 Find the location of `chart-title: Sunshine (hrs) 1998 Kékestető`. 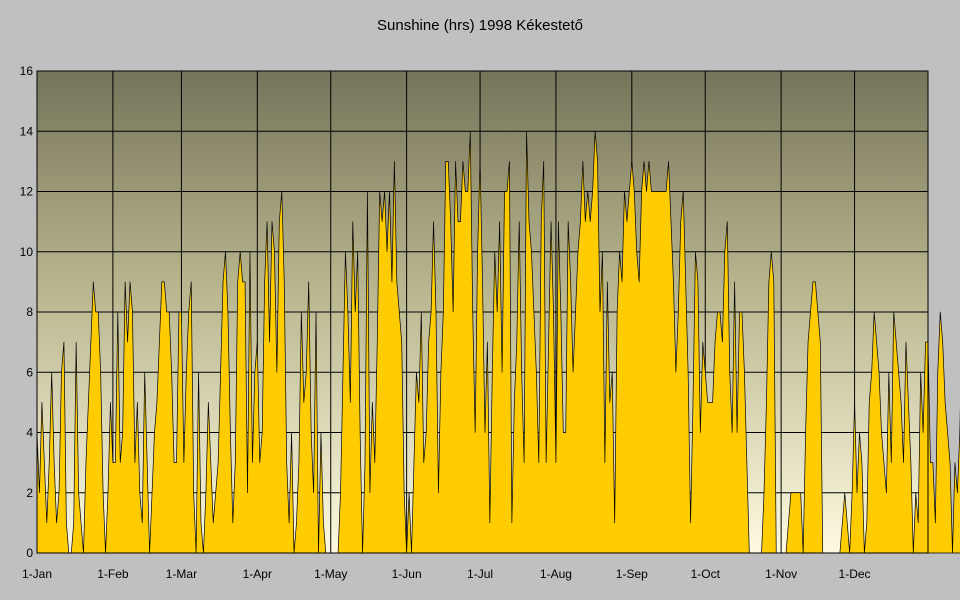

chart-title: Sunshine (hrs) 1998 Kékestető is located at coordinates (480, 25).